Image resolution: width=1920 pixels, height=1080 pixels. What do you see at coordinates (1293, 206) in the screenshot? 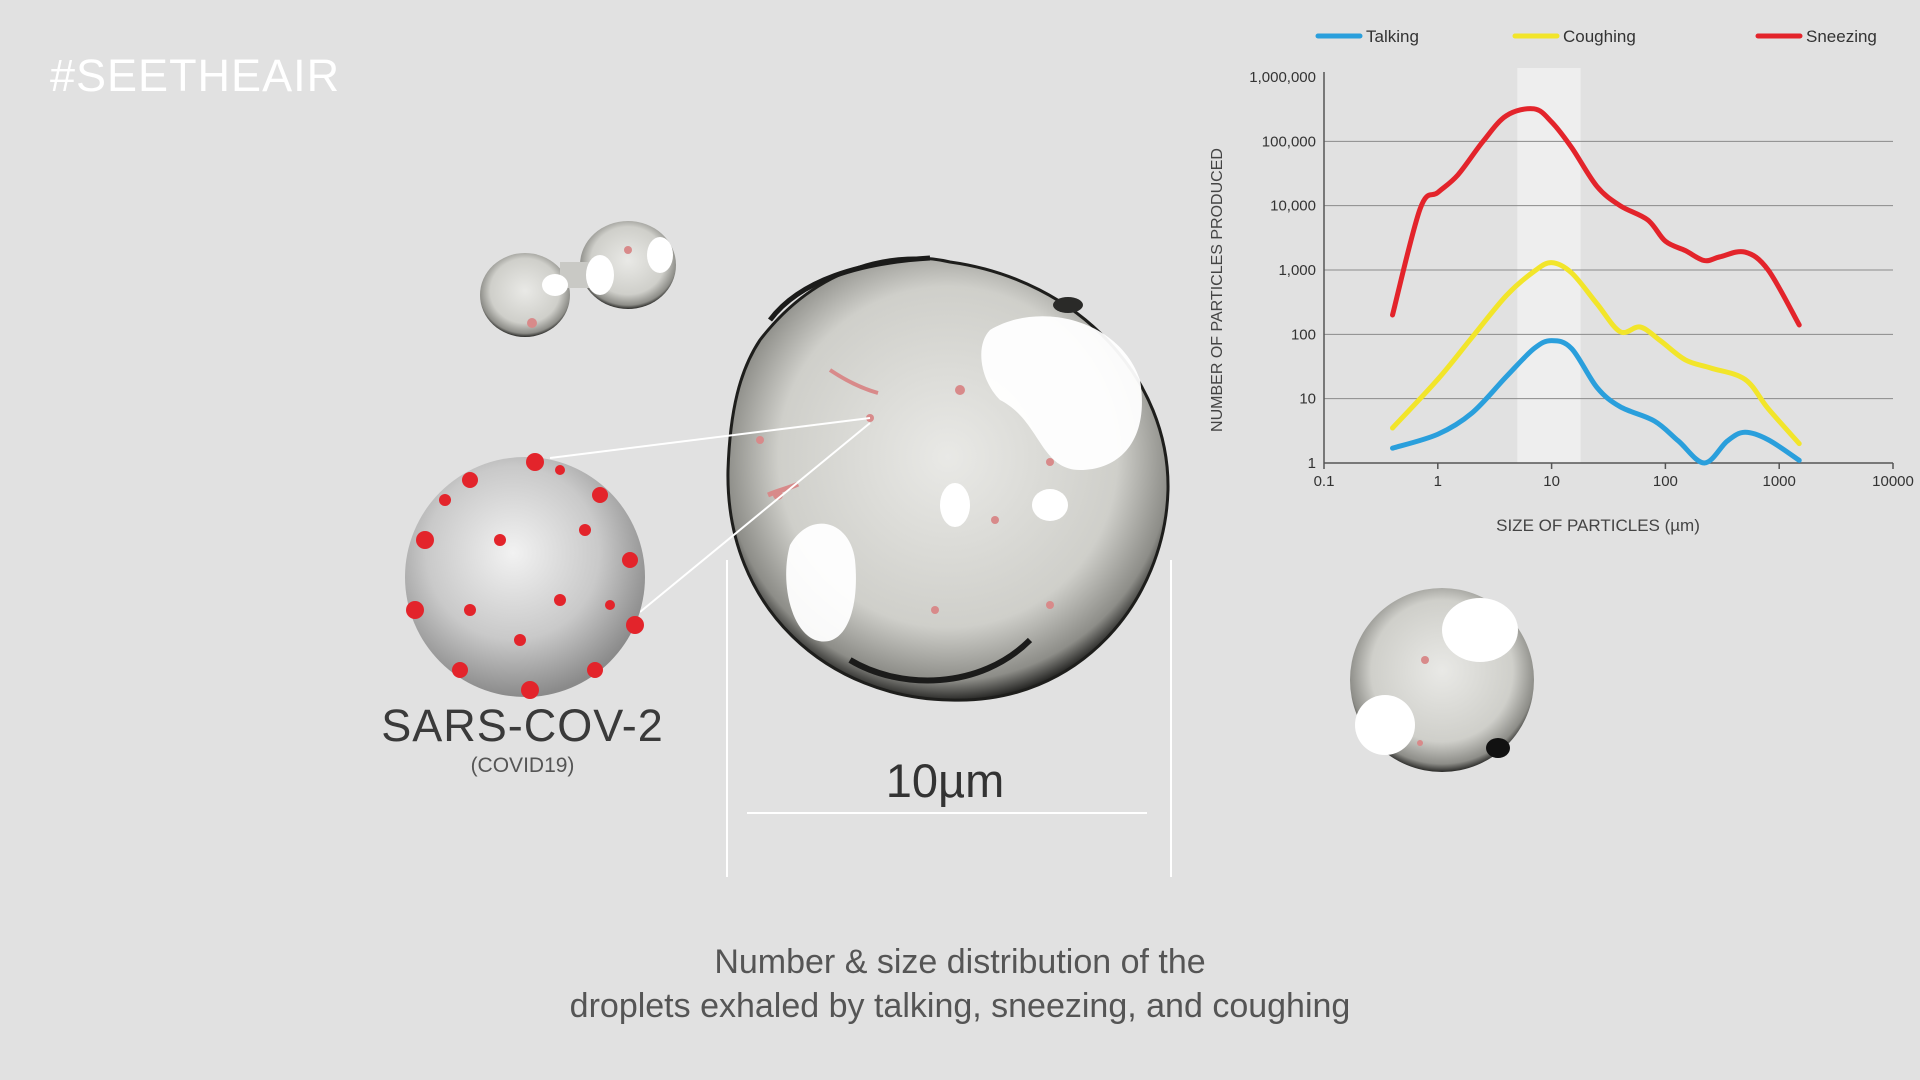
I see `y-tick-label: 10,000` at bounding box center [1293, 206].